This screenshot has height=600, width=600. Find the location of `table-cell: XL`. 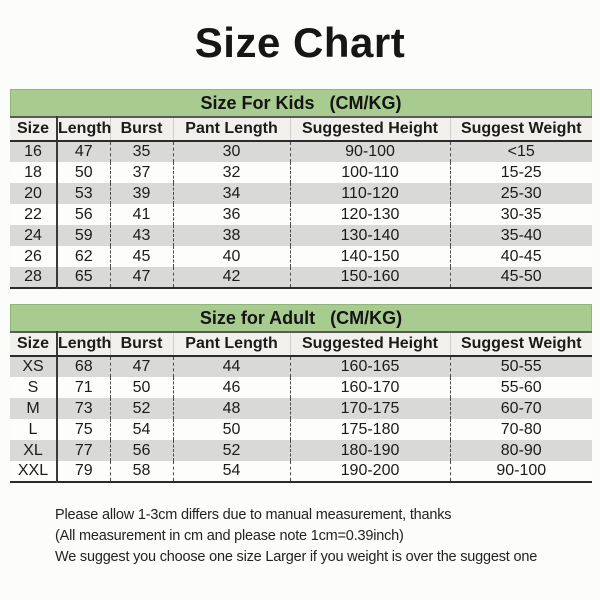

table-cell: XL is located at coordinates (34, 450).